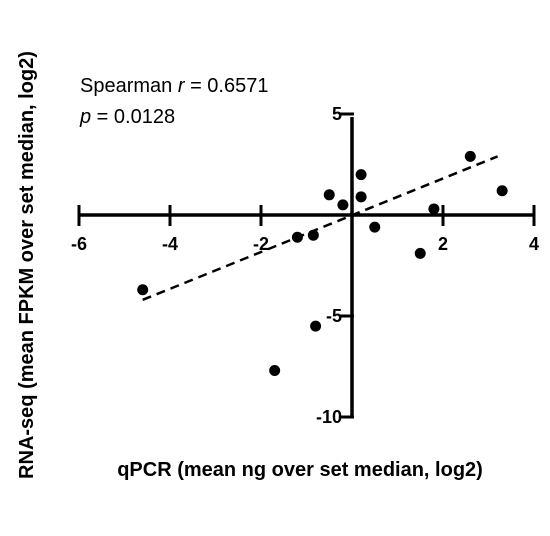  Describe the element at coordinates (79, 244) in the screenshot. I see `x-tick-label: -6` at that location.